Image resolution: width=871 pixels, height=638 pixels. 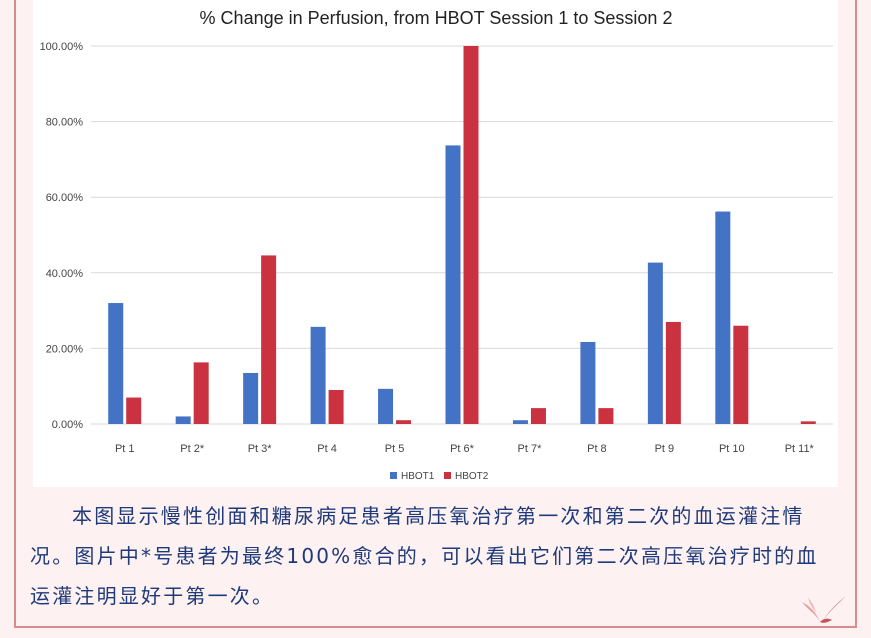 What do you see at coordinates (439, 476) in the screenshot?
I see `legend: HBOT1 HBOT2` at bounding box center [439, 476].